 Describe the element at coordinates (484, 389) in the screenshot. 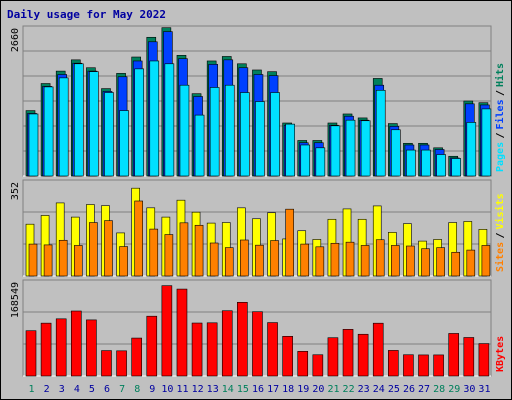

I see `x-tick-day31: 31` at that location.